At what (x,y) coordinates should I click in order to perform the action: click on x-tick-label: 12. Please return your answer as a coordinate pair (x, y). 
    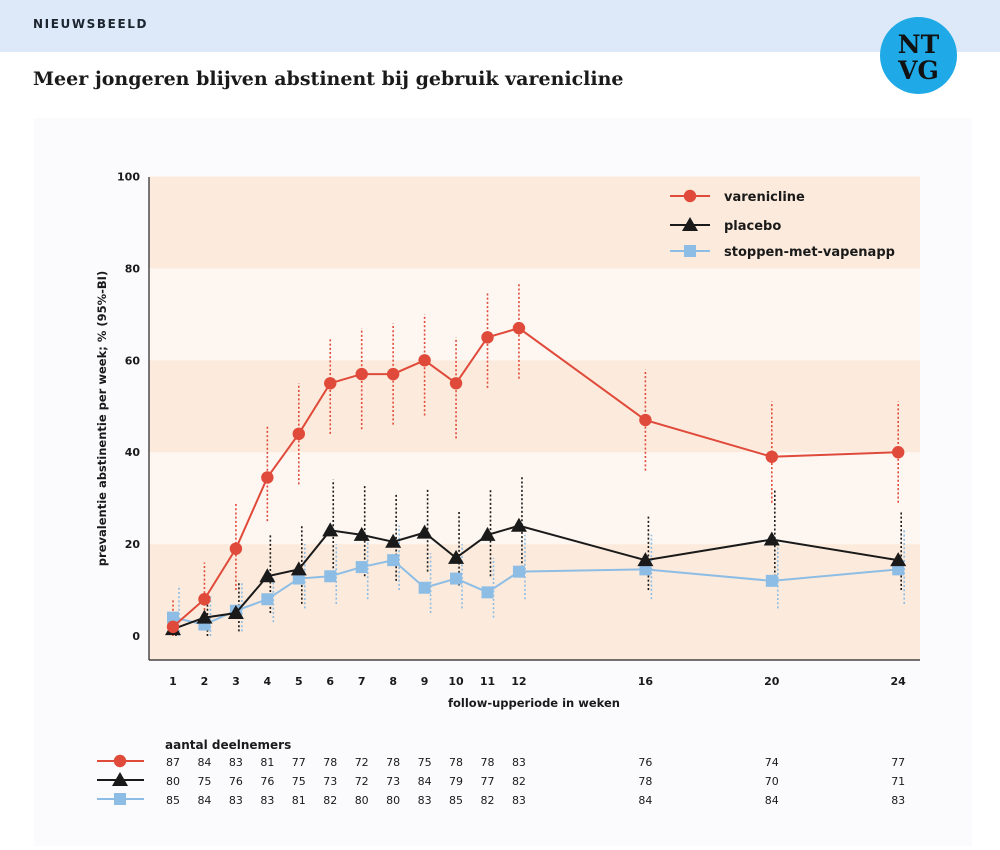
    Looking at the image, I should click on (518, 681).